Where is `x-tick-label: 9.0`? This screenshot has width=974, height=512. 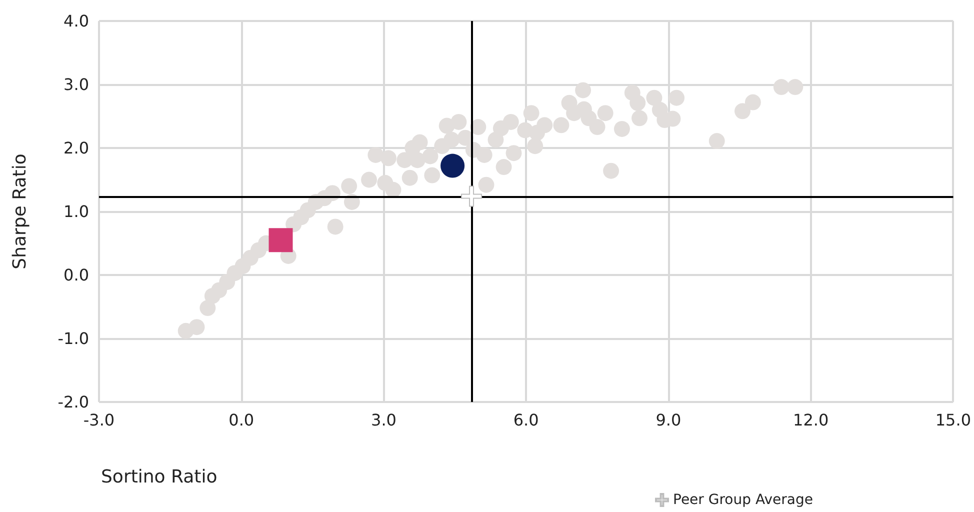 x-tick-label: 9.0 is located at coordinates (669, 420).